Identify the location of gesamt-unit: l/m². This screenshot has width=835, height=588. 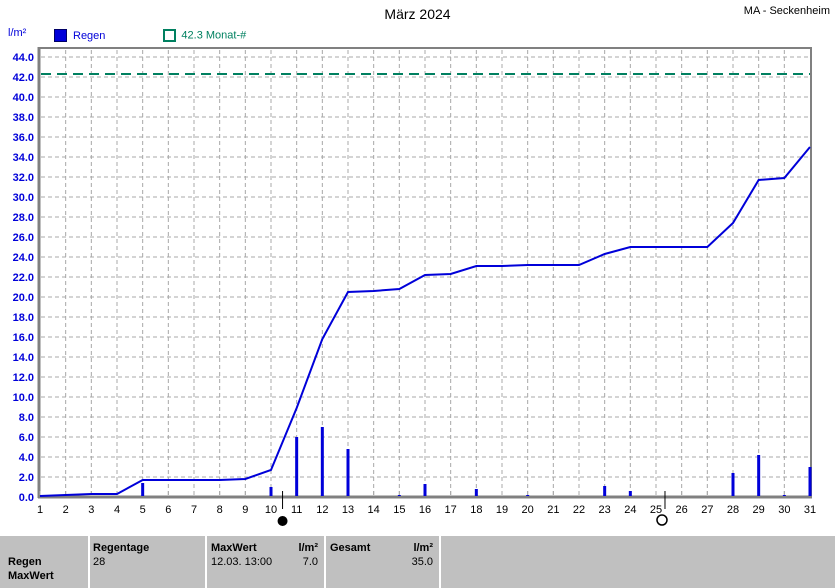
(423, 548).